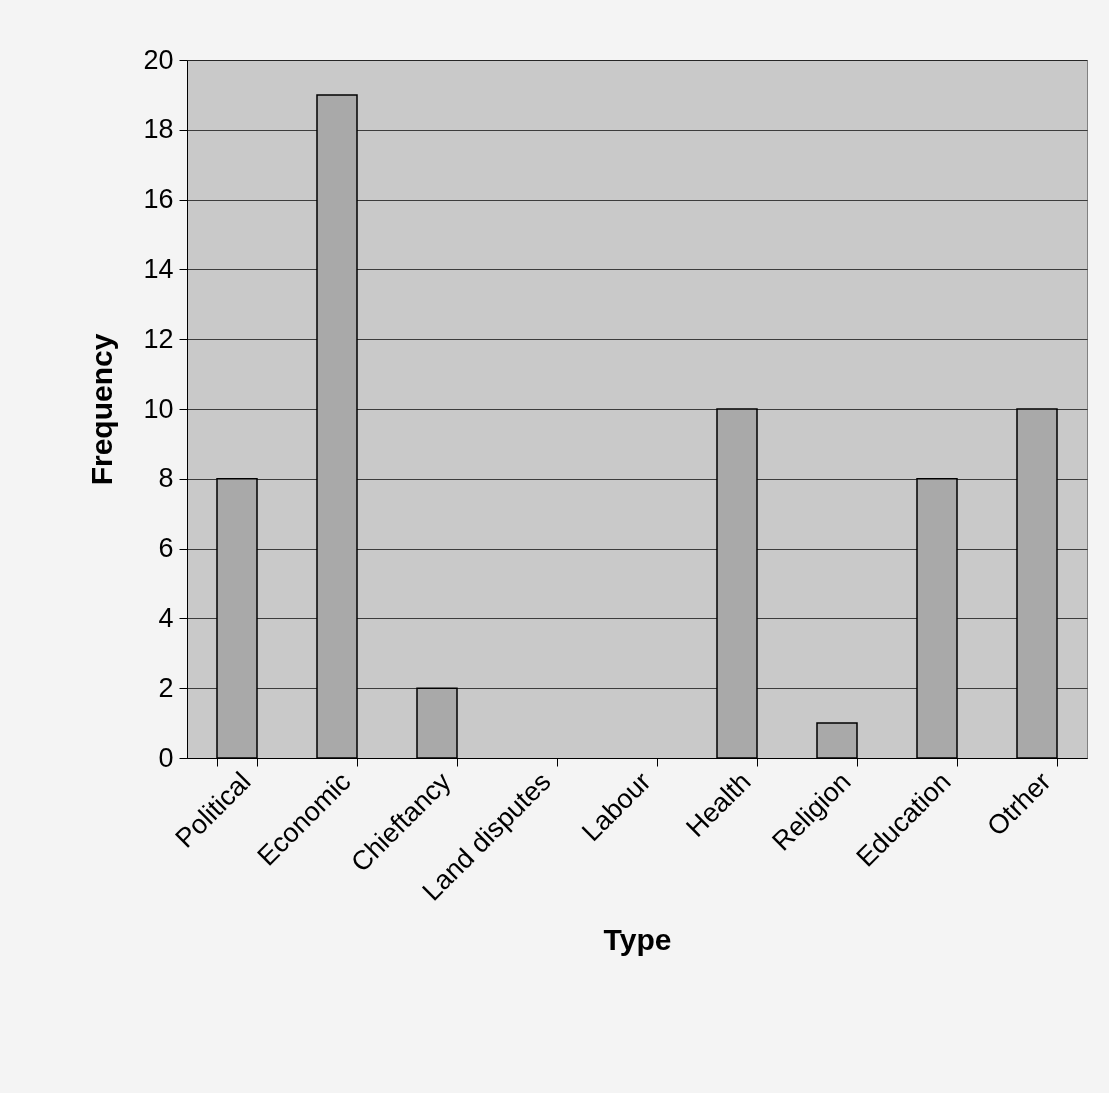 The width and height of the screenshot is (1109, 1093). Describe the element at coordinates (166, 617) in the screenshot. I see `y-tick-label: 4` at that location.